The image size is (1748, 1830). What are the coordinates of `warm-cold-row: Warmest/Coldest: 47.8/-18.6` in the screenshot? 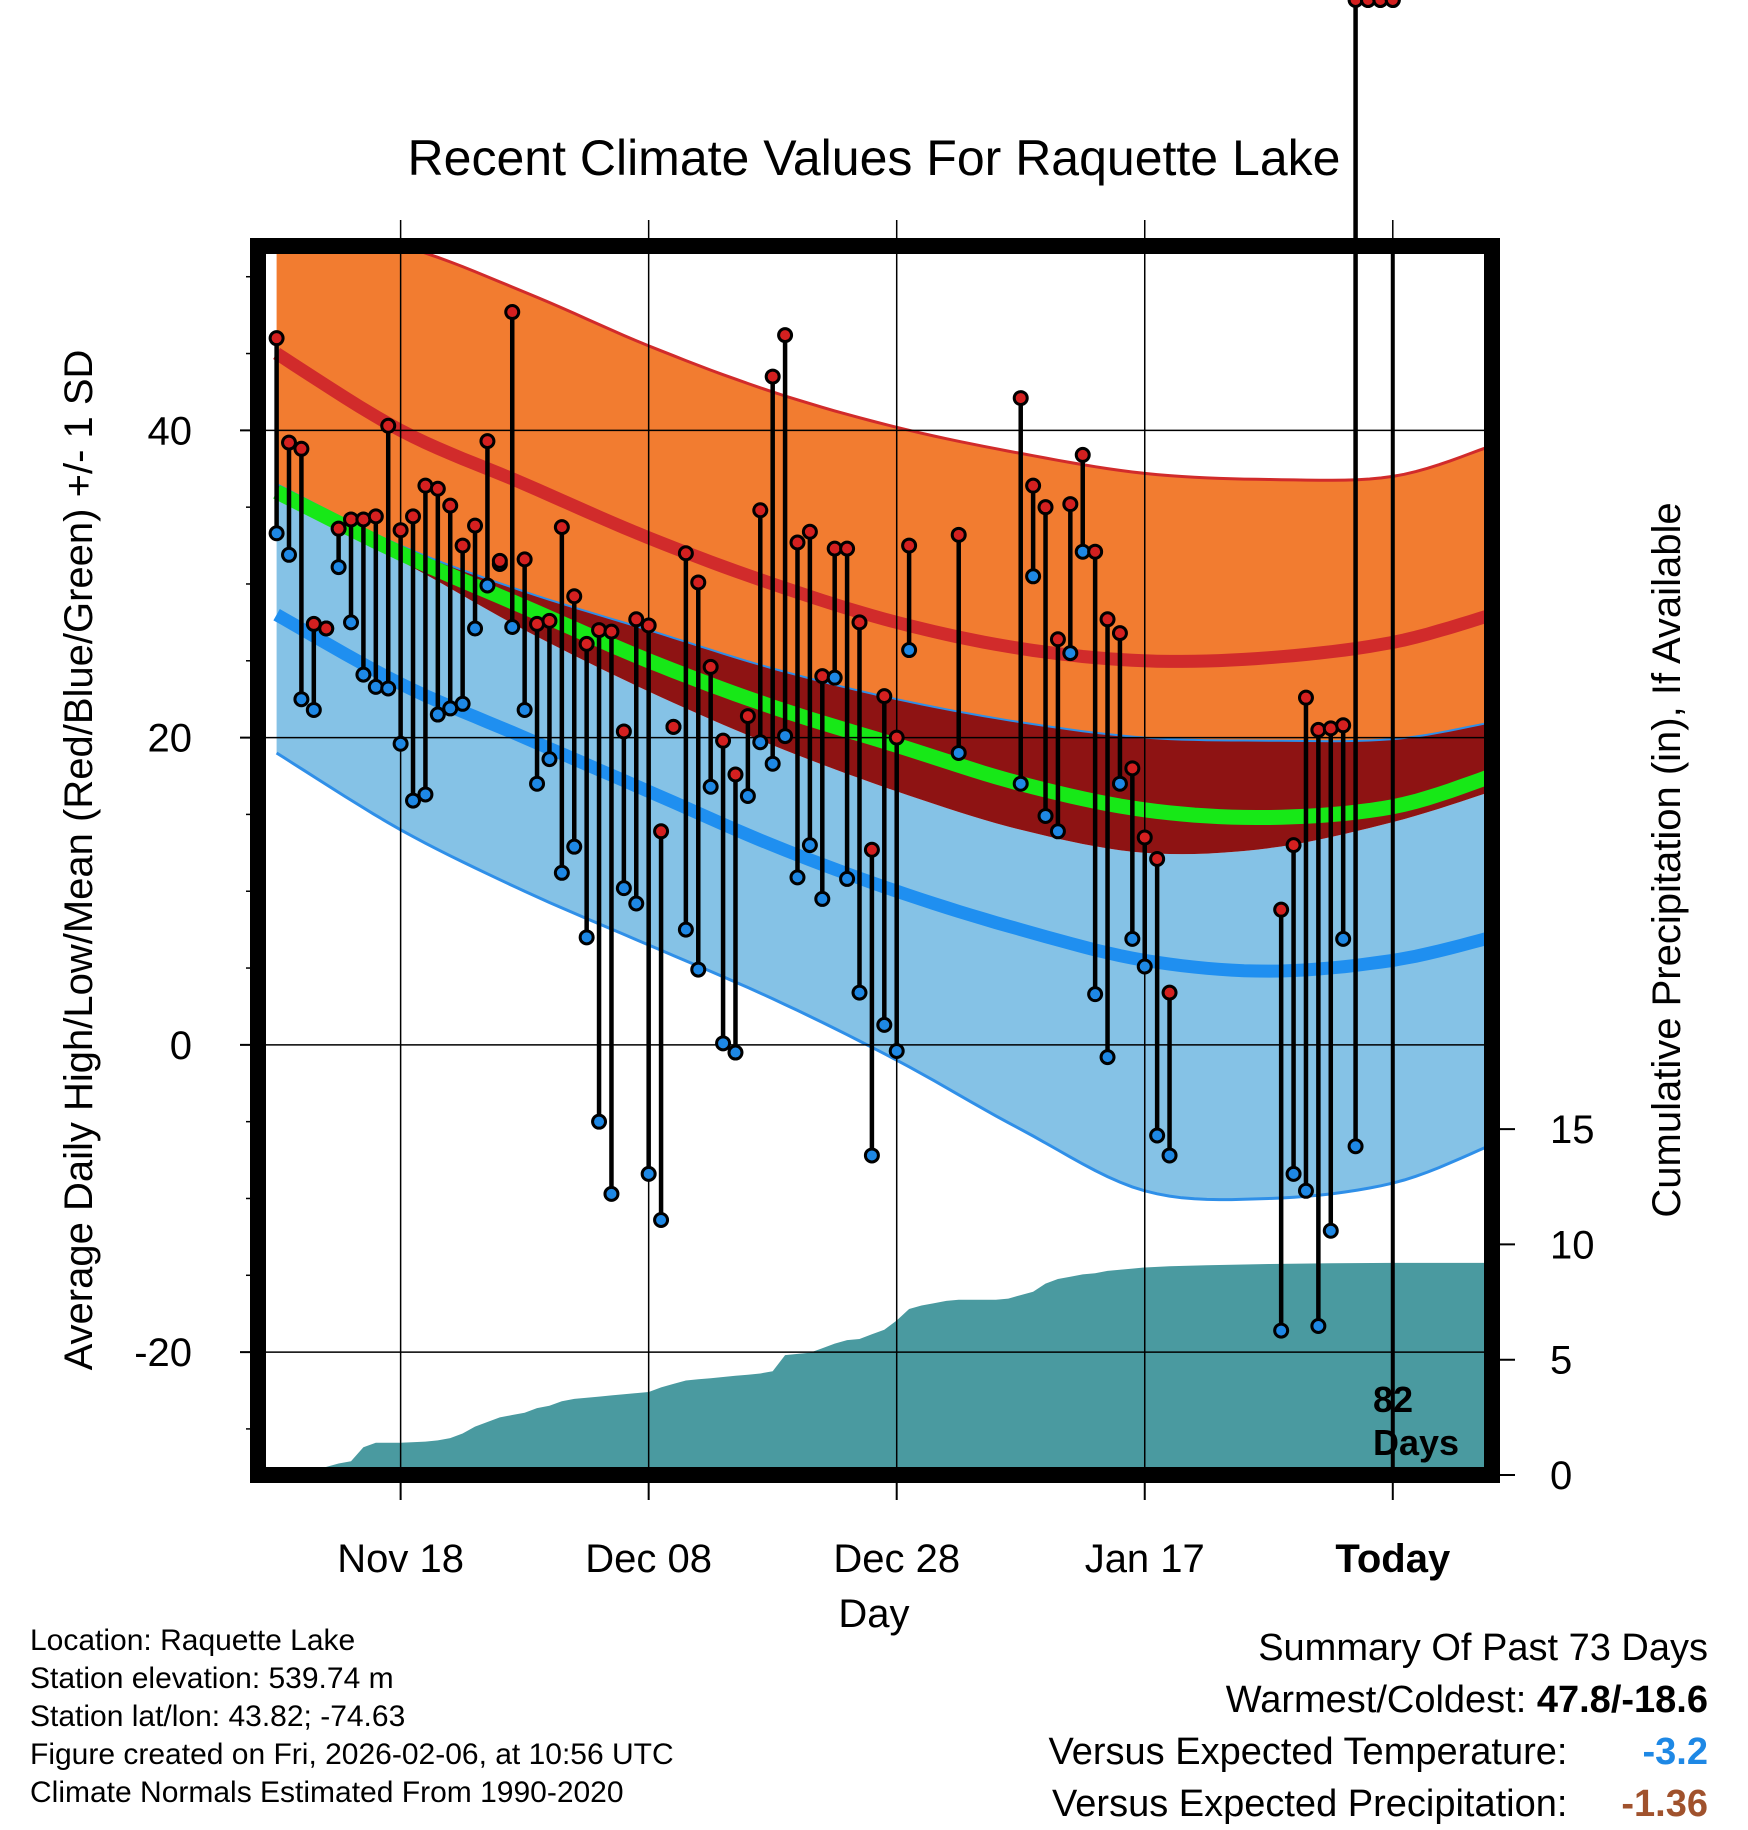 It's located at (1378, 1700).